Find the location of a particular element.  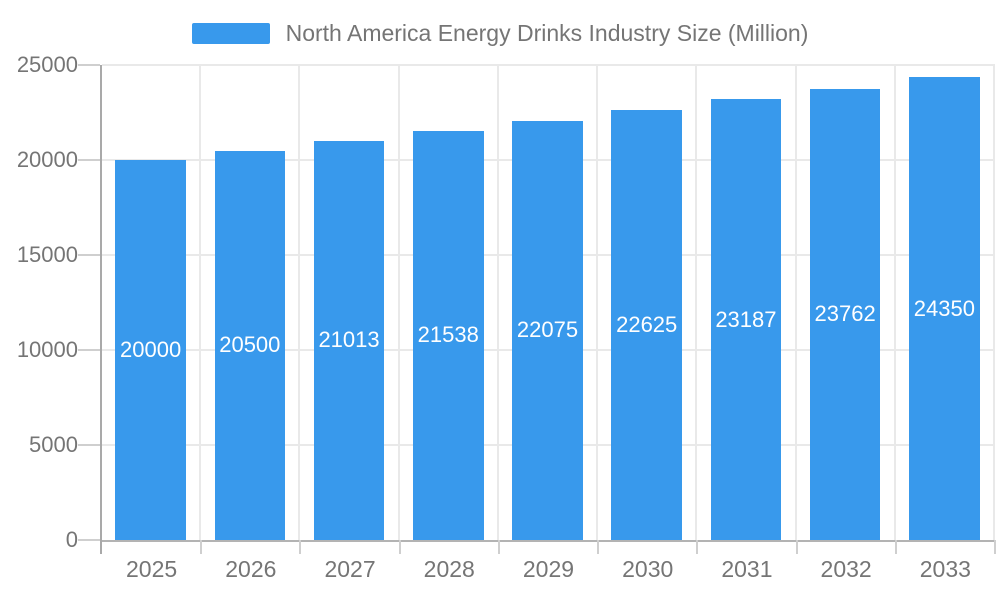

x-tick-label: 2032 is located at coordinates (846, 569).